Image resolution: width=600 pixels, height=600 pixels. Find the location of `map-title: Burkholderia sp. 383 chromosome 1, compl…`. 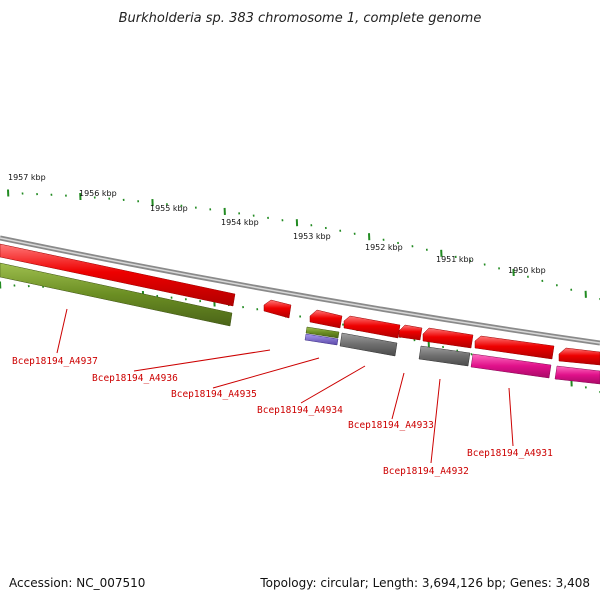

map-title: Burkholderia sp. 383 chromosome 1, compl… is located at coordinates (300, 18).